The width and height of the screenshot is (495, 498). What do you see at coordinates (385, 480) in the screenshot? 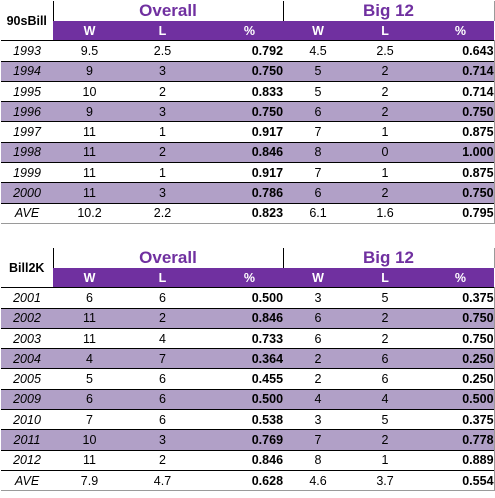
I see `big12-losses: 3.7` at bounding box center [385, 480].